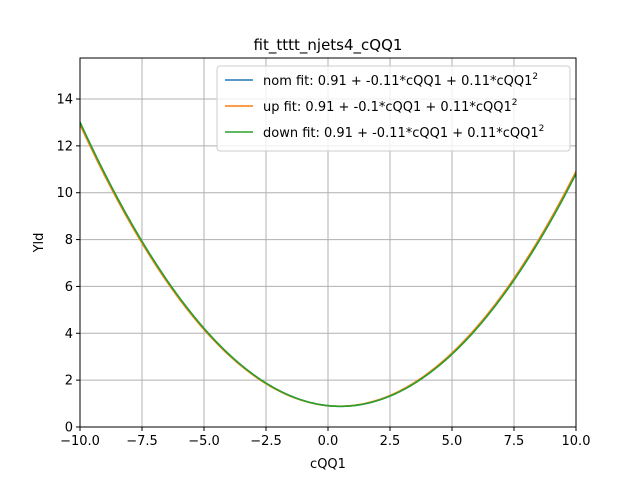  What do you see at coordinates (204, 441) in the screenshot?
I see `x-tick-label: −5.0` at bounding box center [204, 441].